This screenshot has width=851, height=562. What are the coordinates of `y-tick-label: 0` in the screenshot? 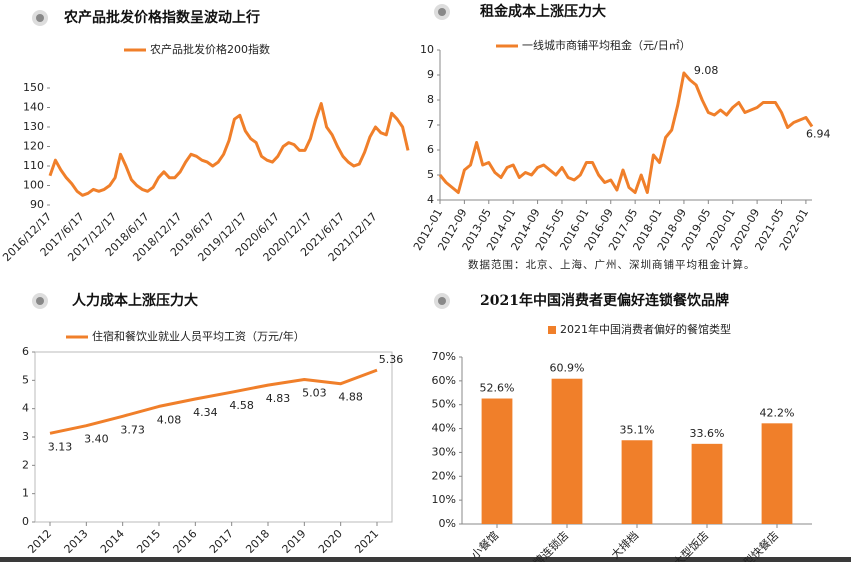 It's located at (25, 521).